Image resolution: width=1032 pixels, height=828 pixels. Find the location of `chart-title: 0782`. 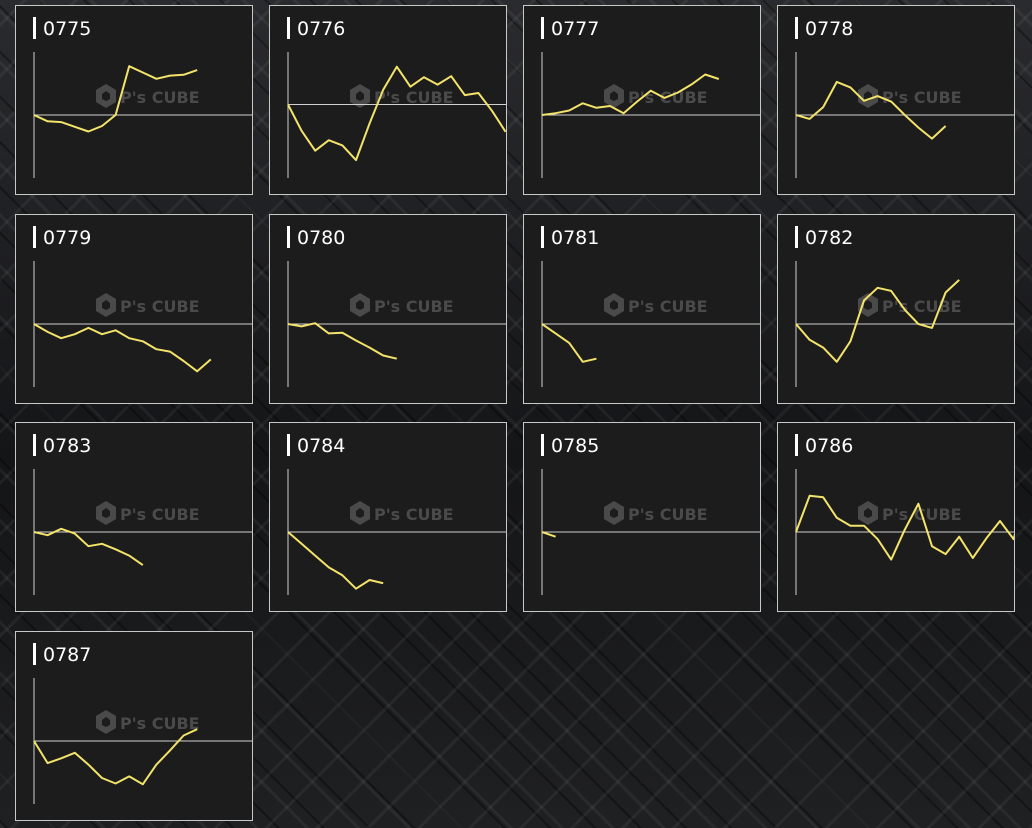

chart-title: 0782 is located at coordinates (829, 238).